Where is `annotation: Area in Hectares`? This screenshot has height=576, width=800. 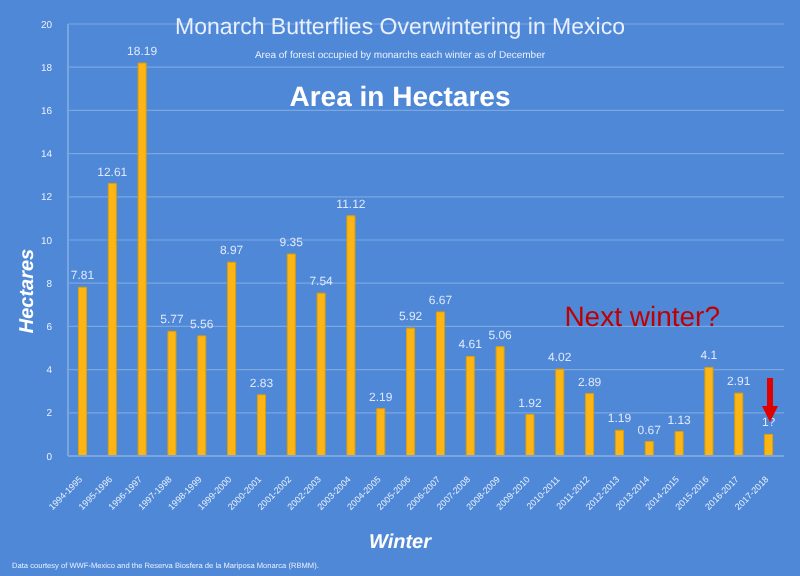
annotation: Area in Hectares is located at coordinates (400, 96).